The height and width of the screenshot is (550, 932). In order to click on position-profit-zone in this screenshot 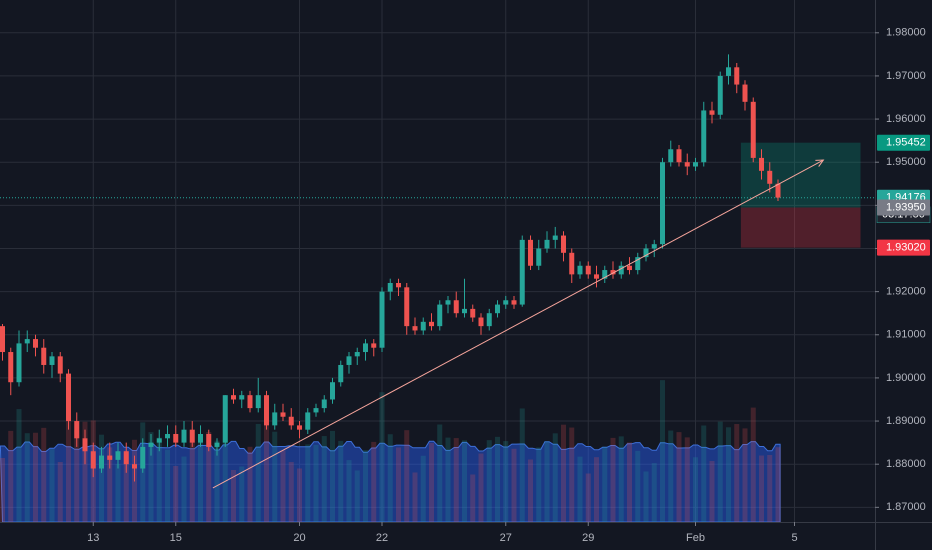, I will do `click(800, 175)`.